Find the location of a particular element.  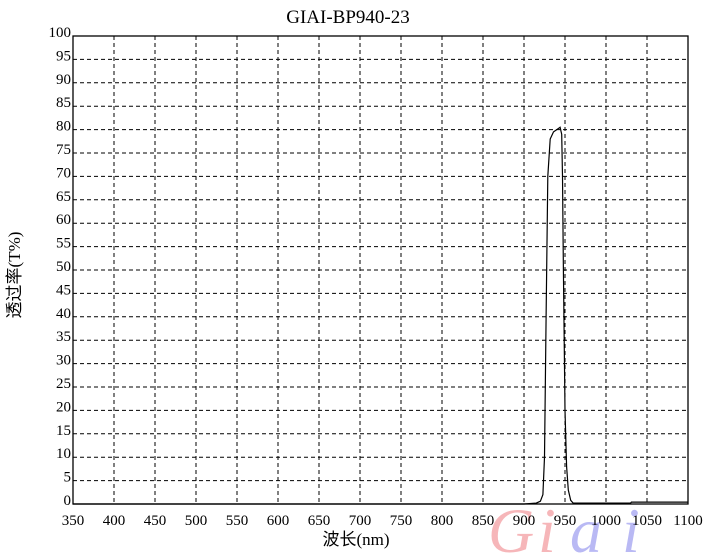

x-tick-label: 1100 is located at coordinates (687, 521).